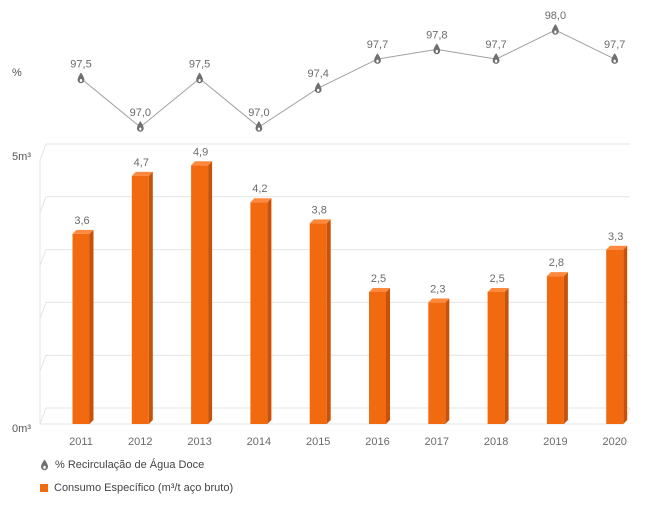  Describe the element at coordinates (21, 429) in the screenshot. I see `y-axis-bar-bottom-tick: 0m³` at that location.